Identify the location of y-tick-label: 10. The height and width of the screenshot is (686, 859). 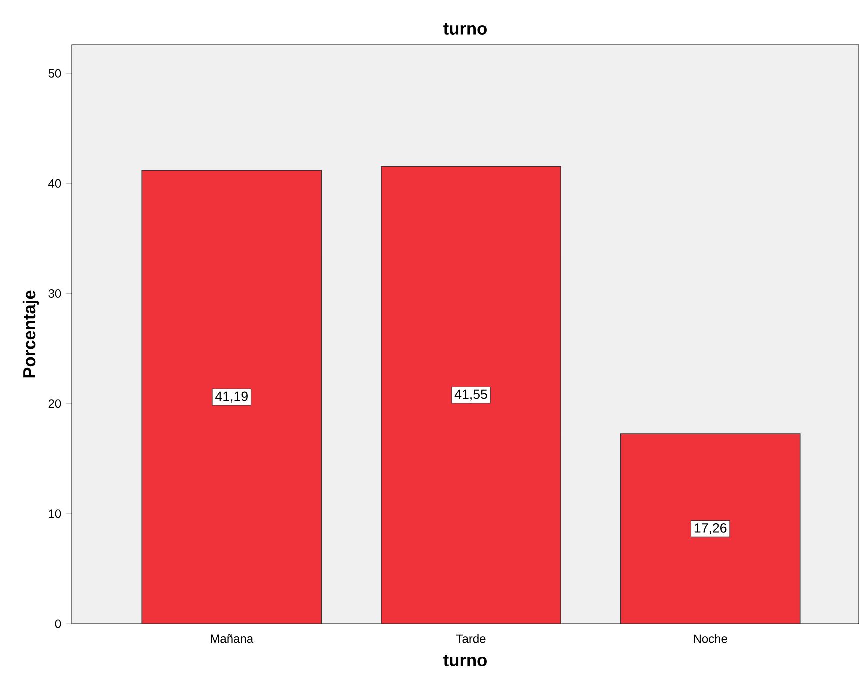
(55, 514).